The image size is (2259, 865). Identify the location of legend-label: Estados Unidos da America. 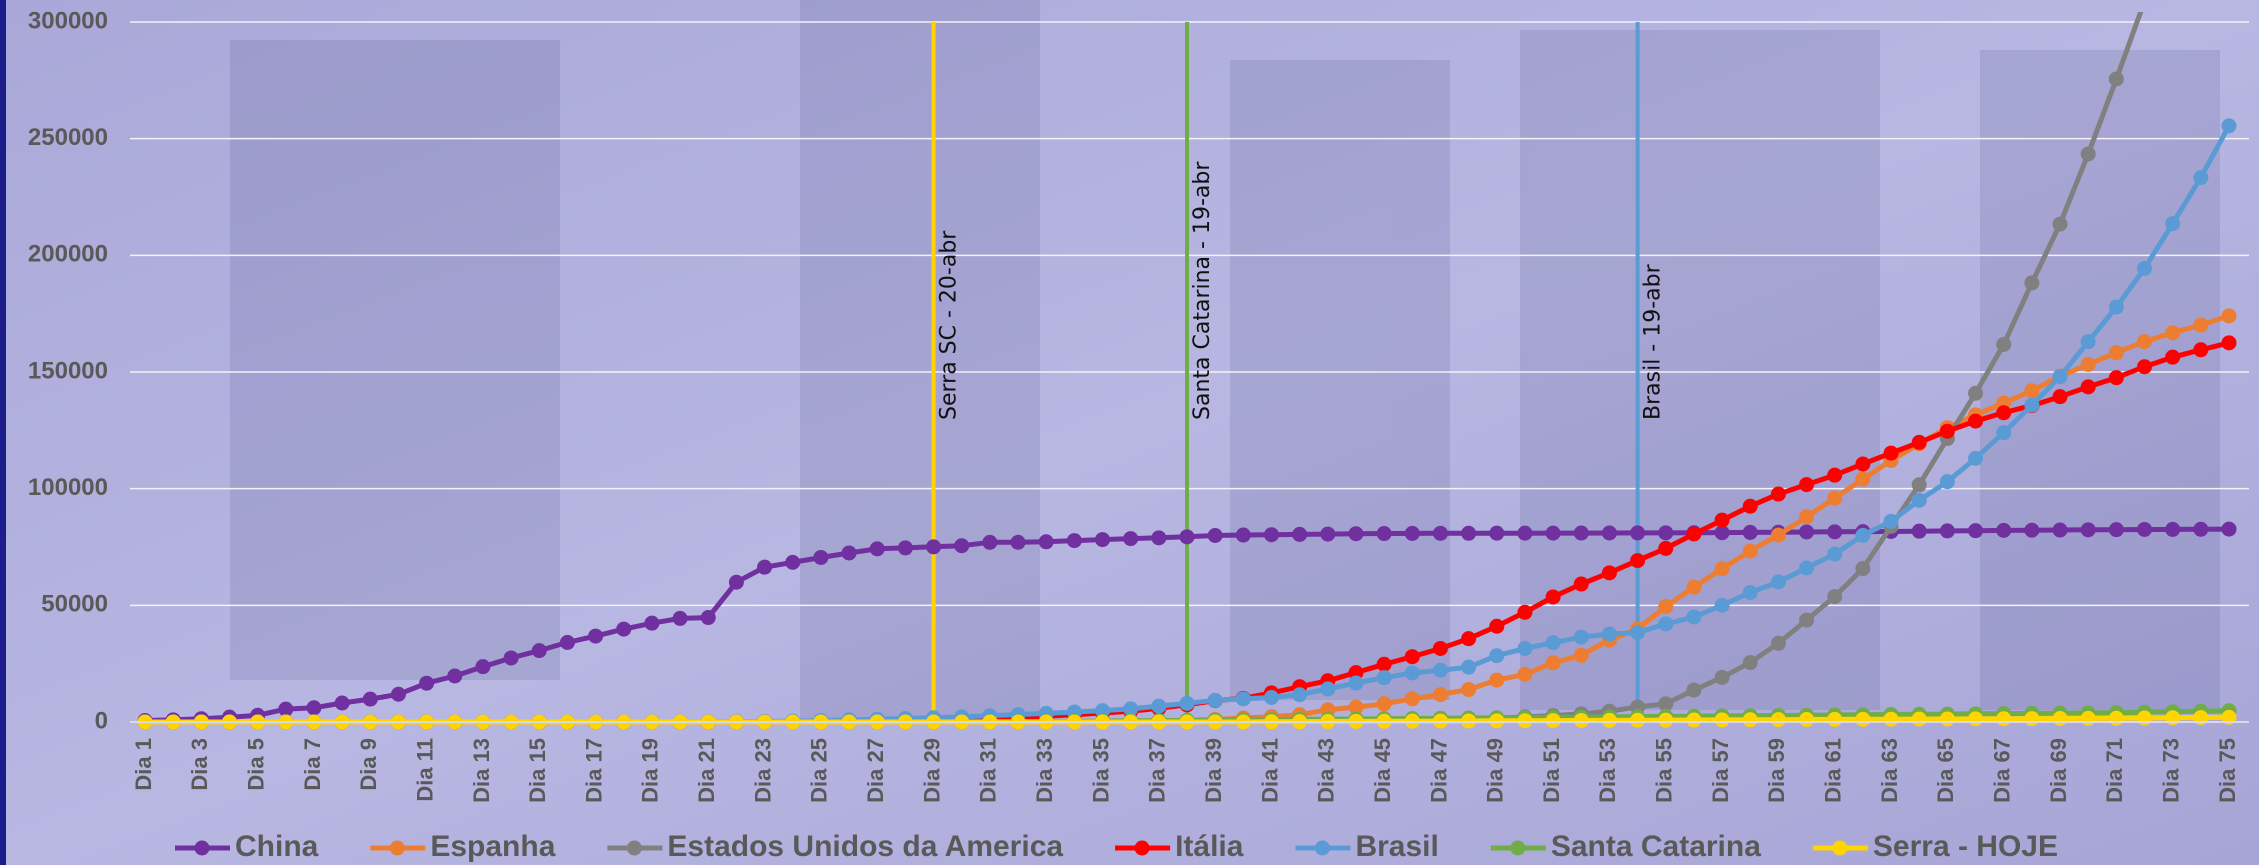
(865, 846).